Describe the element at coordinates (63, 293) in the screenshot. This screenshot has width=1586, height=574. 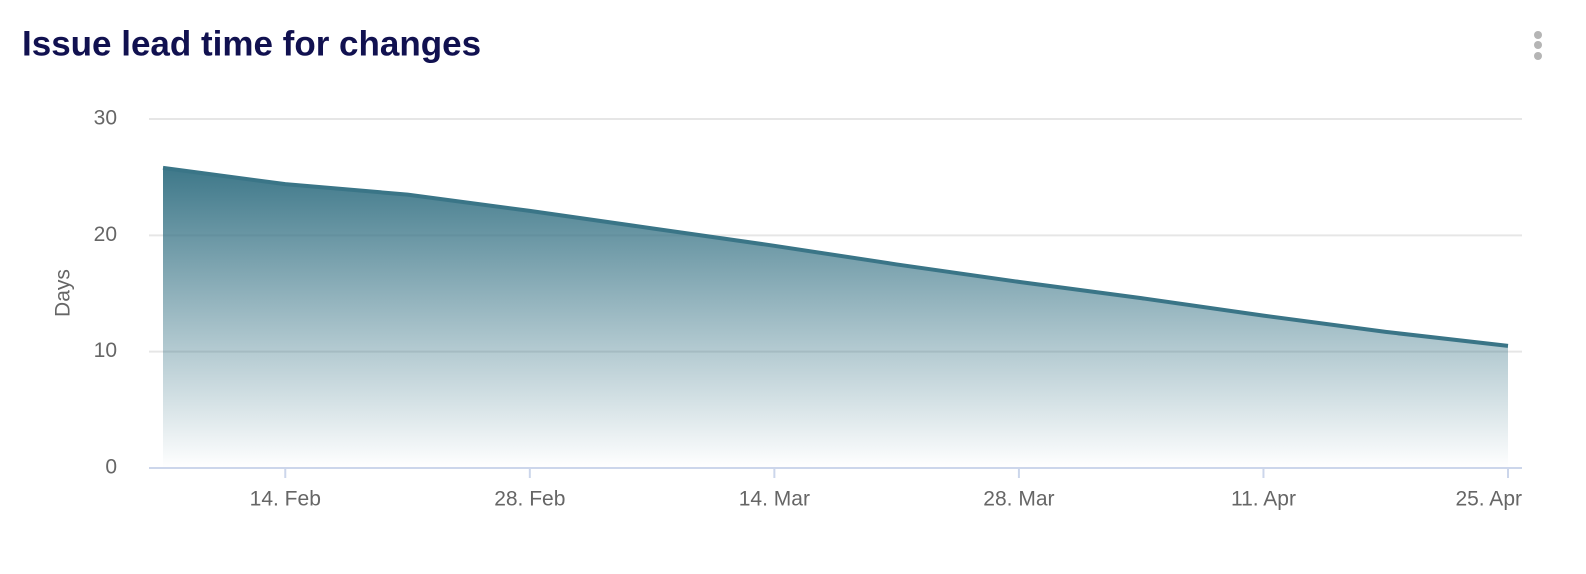
I see `y-axis-label: Days` at that location.